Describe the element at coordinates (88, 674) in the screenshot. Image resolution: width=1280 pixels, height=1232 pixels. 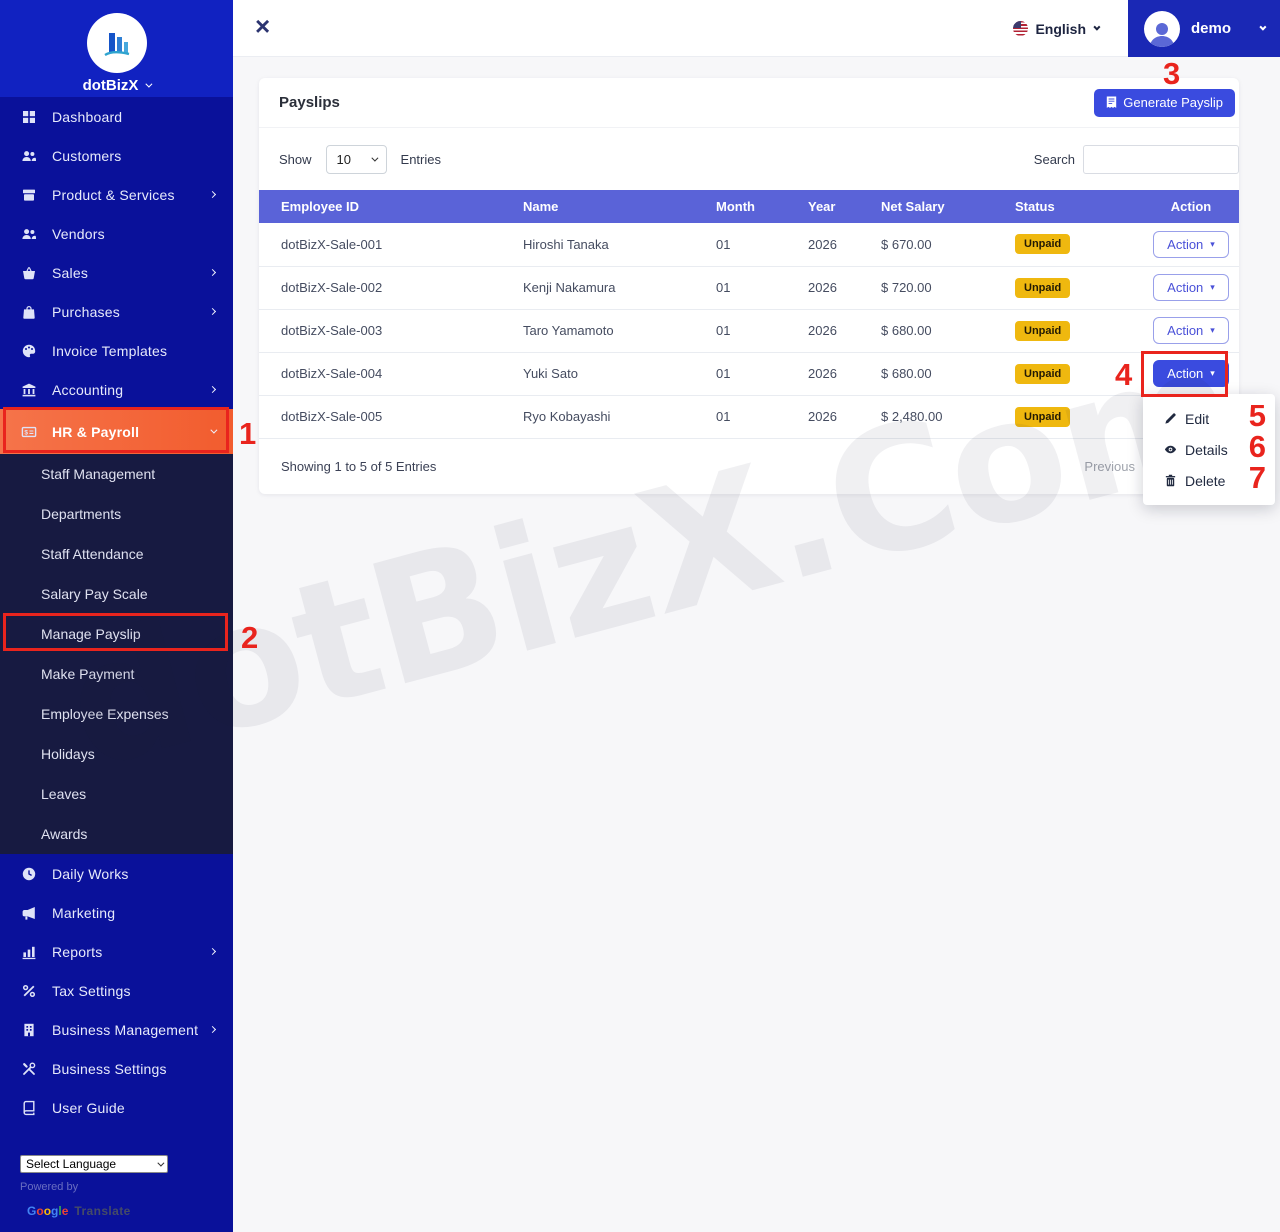
I see `sidebar-subitem-make-payment: Make Payment` at that location.